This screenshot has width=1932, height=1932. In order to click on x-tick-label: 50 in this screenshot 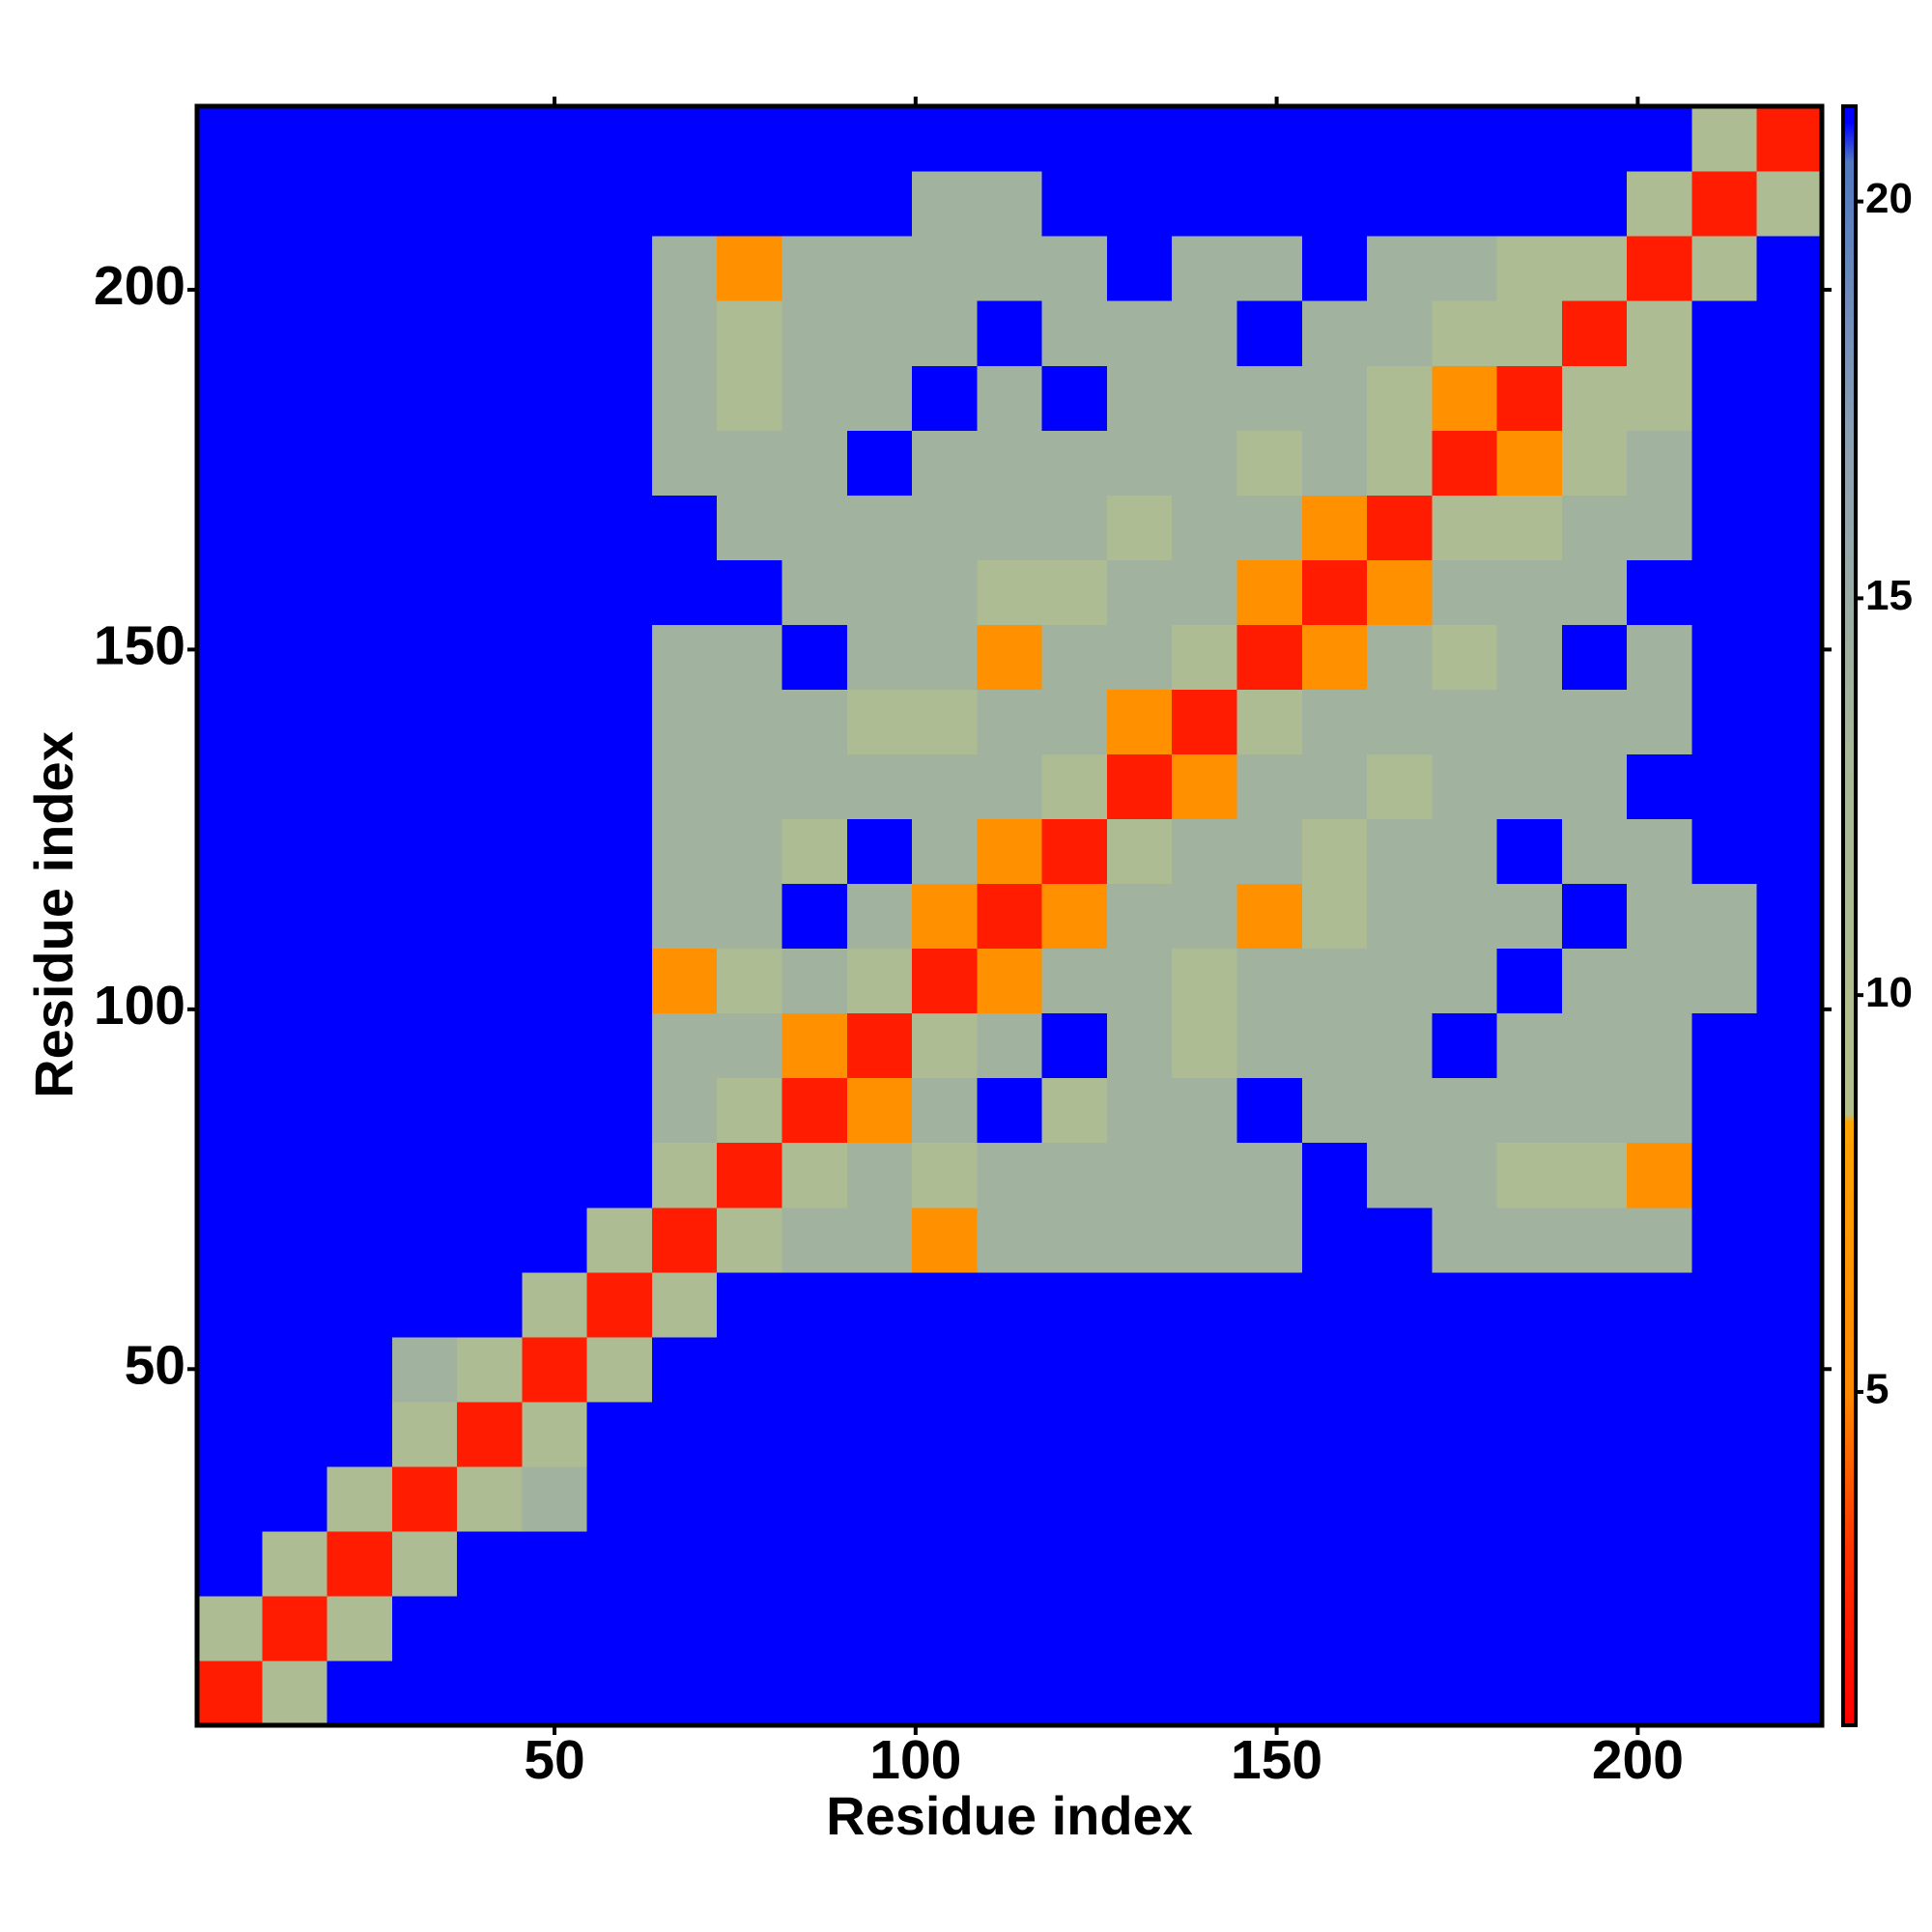, I will do `click(554, 1760)`.